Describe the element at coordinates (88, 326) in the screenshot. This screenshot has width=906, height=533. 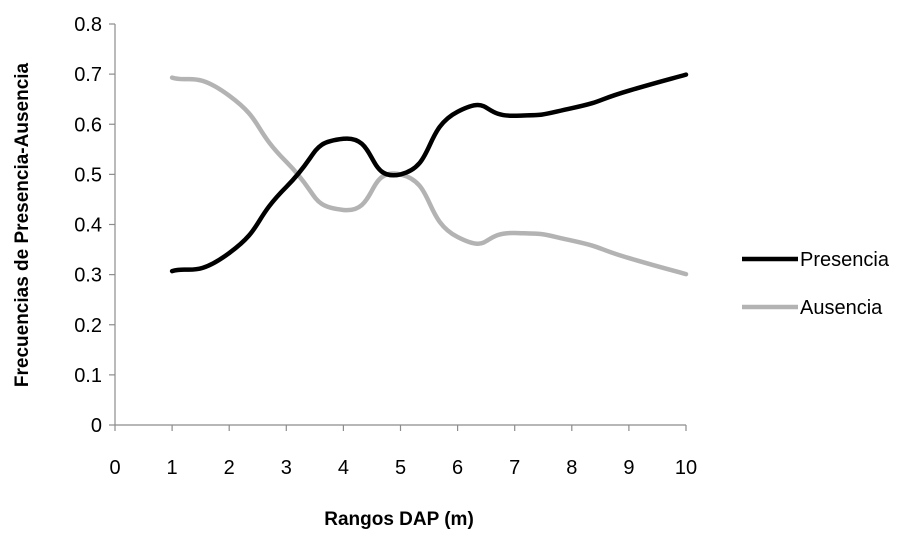
I see `y-tick-label: 0.2` at that location.